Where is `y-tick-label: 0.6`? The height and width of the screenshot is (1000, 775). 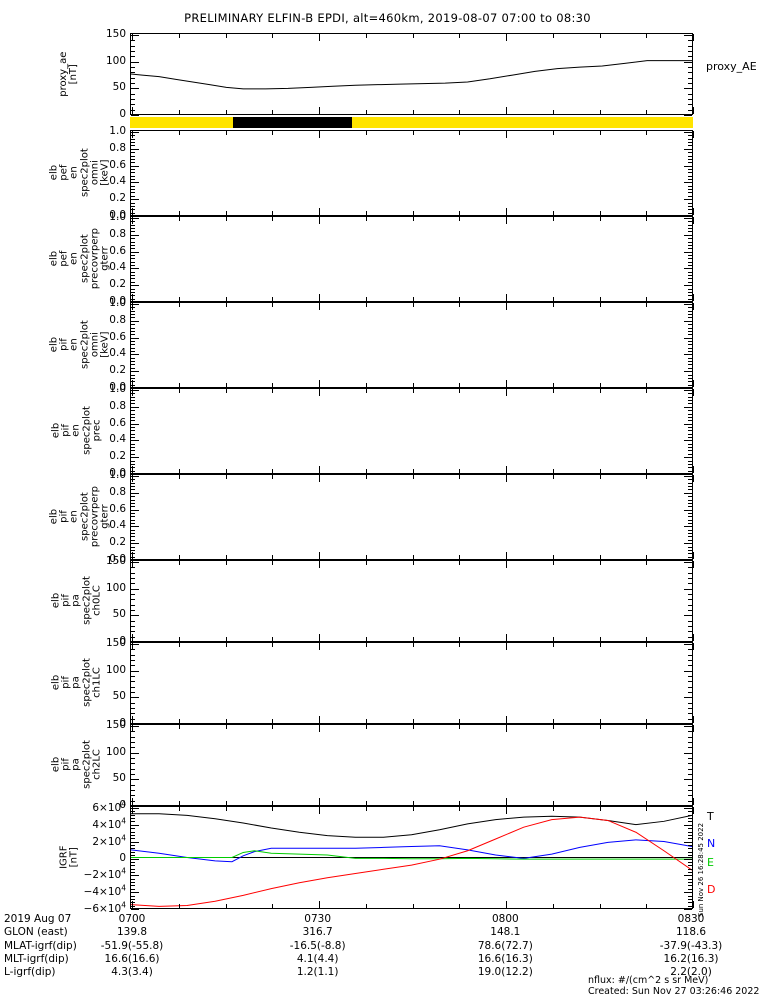 y-tick-label: 0.6 is located at coordinates (117, 250).